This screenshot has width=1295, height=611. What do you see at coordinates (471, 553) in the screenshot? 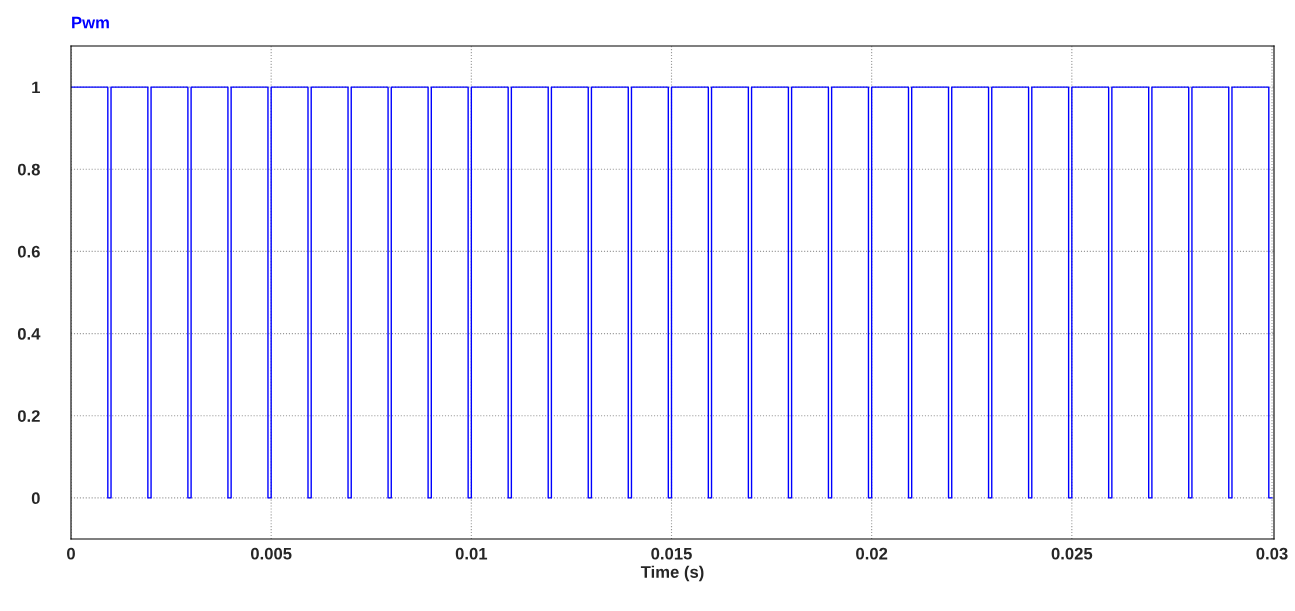
I see `x-tick-label: 0.01` at bounding box center [471, 553].